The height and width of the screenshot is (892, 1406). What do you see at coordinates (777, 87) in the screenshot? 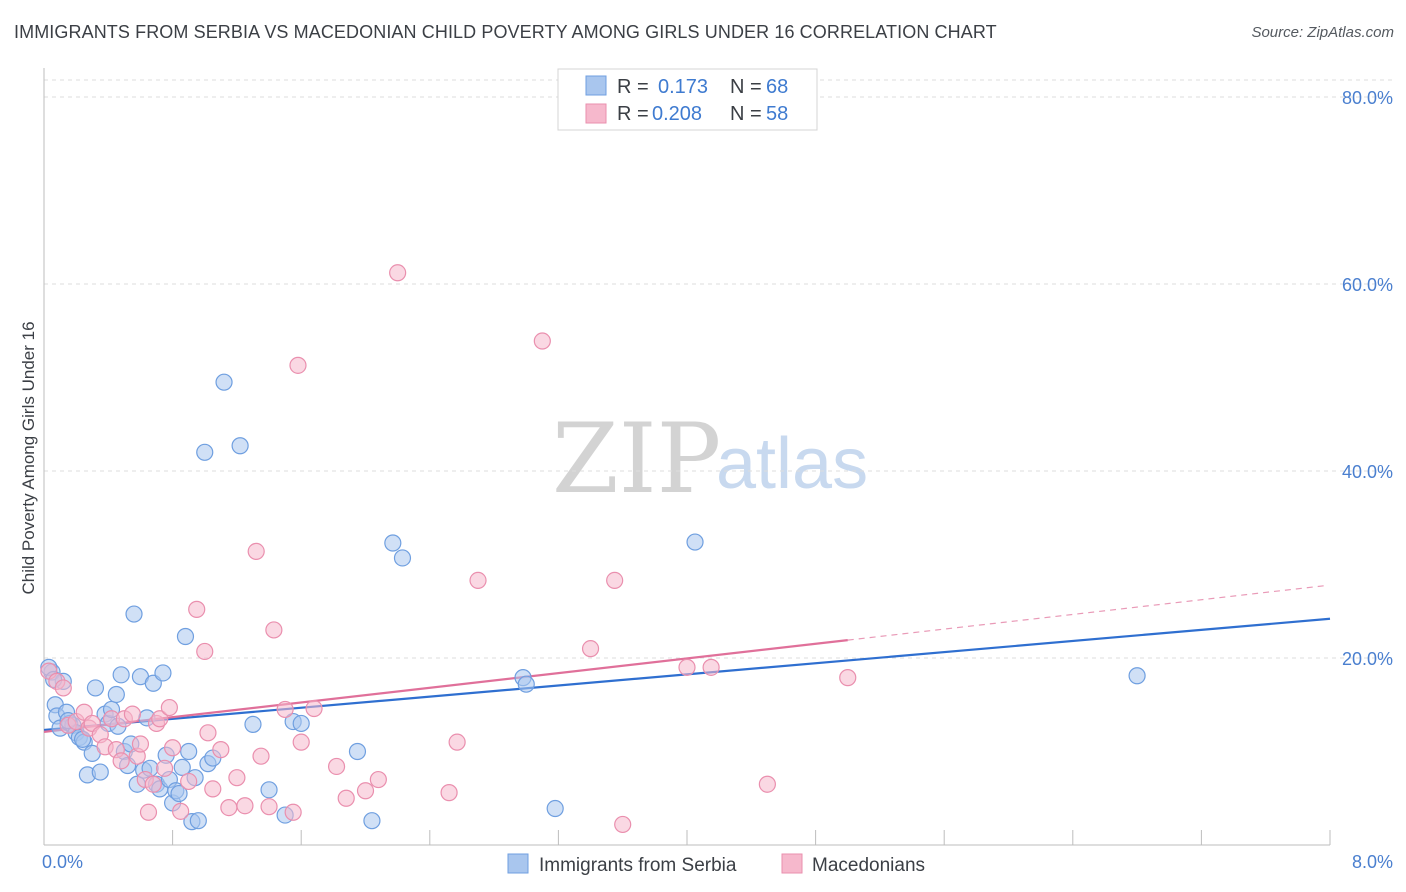
I see `legend-n-value: 68` at bounding box center [777, 87].